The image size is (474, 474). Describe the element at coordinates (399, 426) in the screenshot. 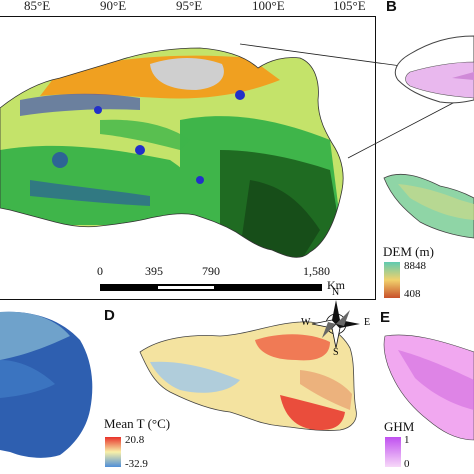

I see `ghm-legend-title: GHM` at that location.